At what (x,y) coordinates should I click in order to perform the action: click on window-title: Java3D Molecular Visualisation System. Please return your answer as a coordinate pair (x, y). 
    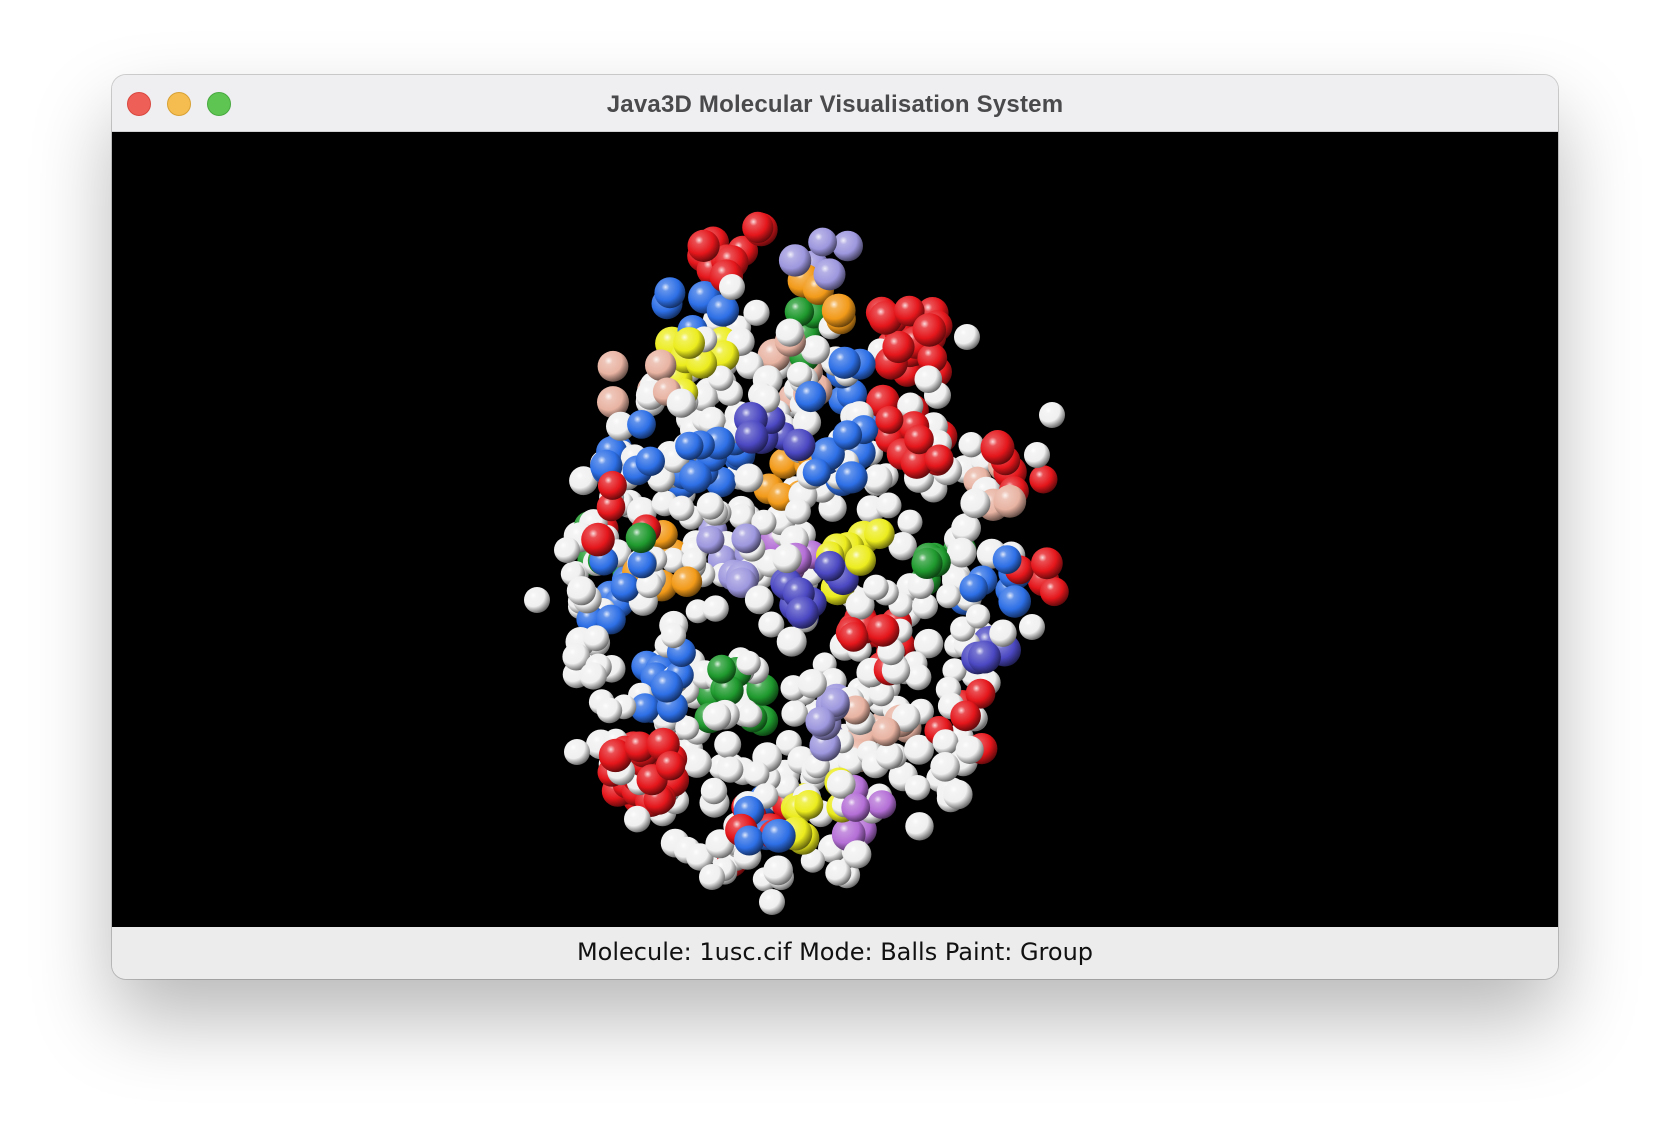
    Looking at the image, I should click on (835, 104).